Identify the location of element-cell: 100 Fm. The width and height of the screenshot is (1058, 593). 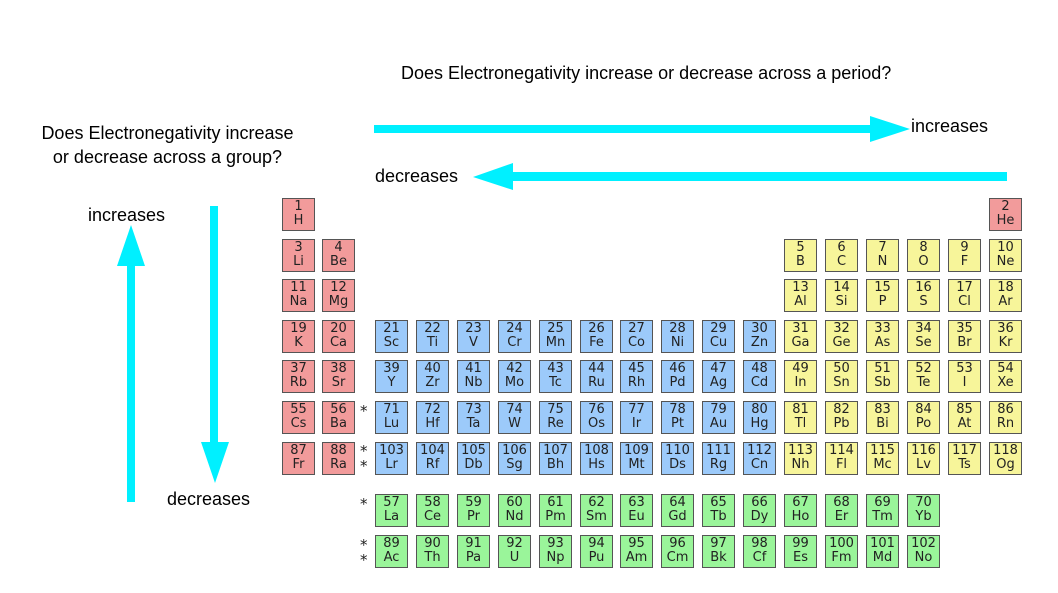
(841, 551).